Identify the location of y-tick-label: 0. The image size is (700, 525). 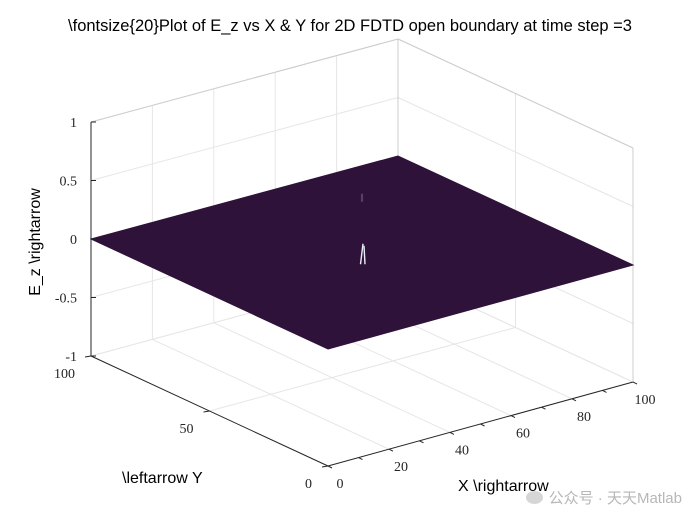
(308, 484).